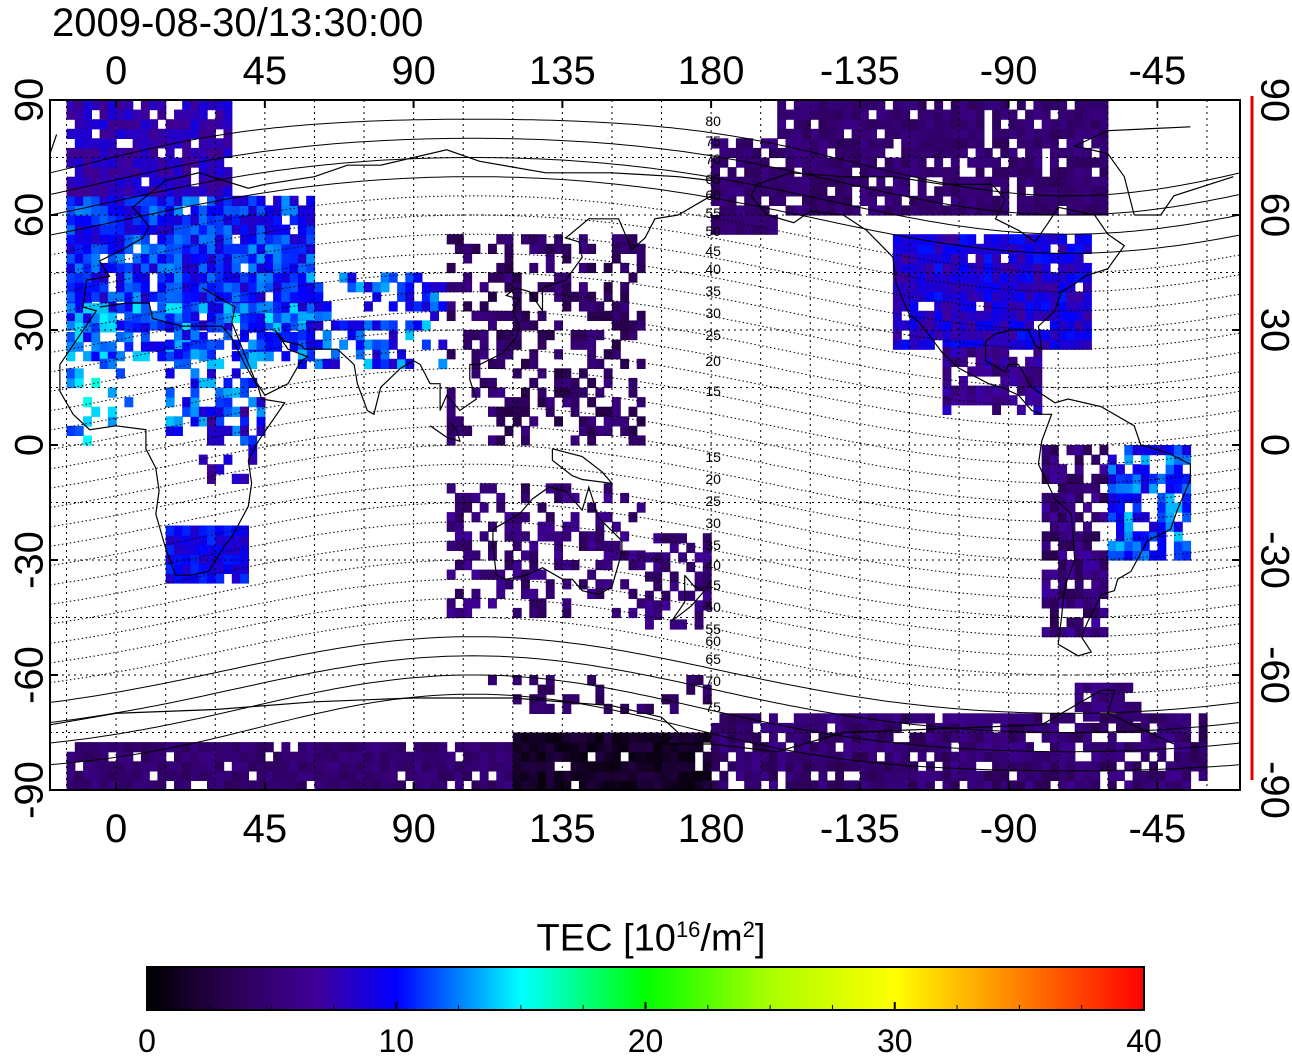 The height and width of the screenshot is (1057, 1292). I want to click on contour-label: 70, so click(713, 159).